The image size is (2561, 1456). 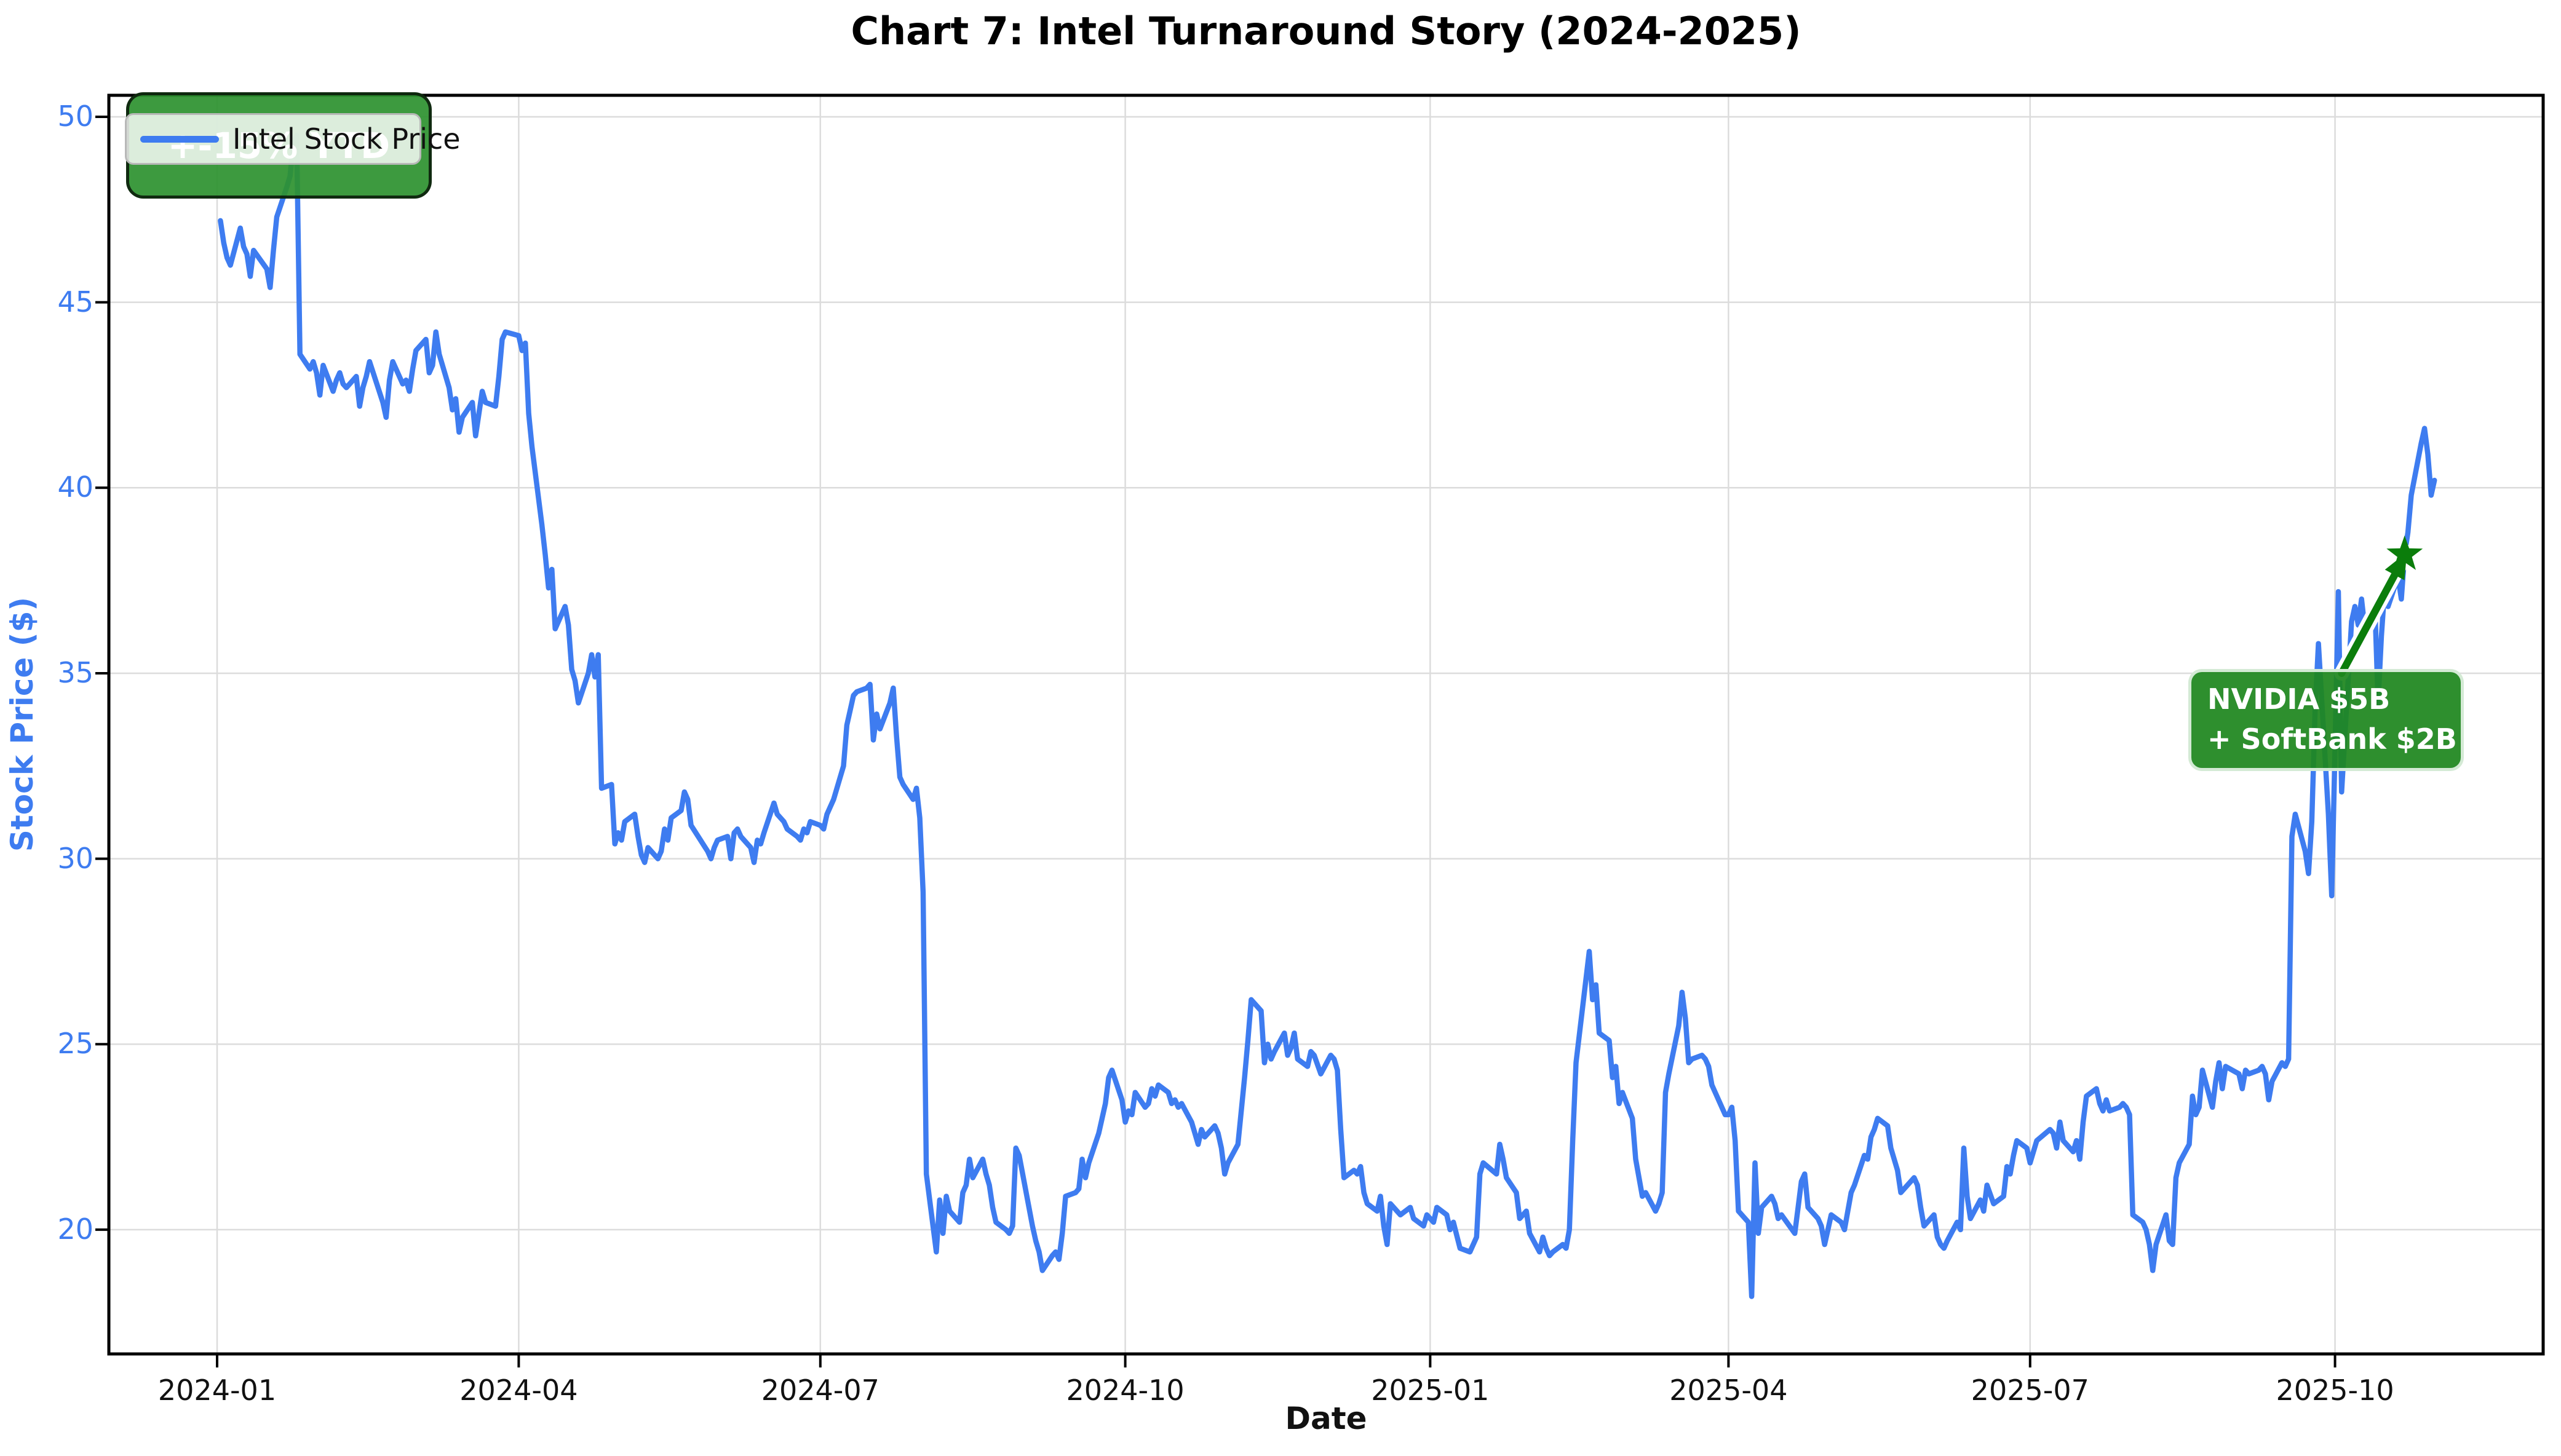 I want to click on x-tick-label: 2025-01, so click(x=1430, y=1390).